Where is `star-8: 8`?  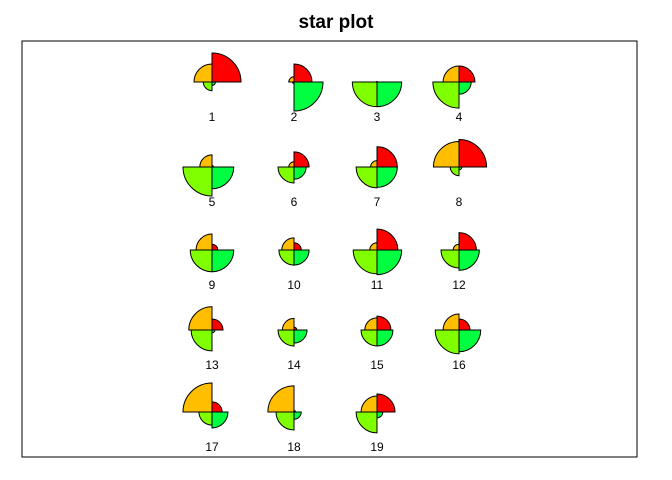
star-8: 8 is located at coordinates (460, 173).